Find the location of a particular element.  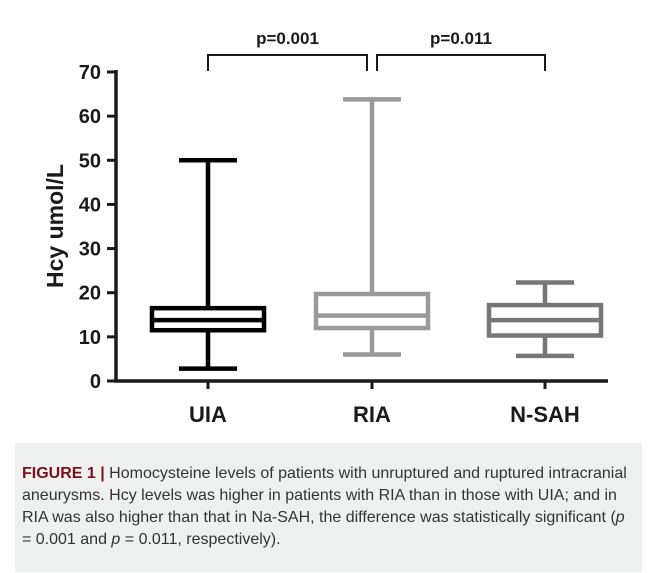

y-tick-label: 50 is located at coordinates (90, 161).